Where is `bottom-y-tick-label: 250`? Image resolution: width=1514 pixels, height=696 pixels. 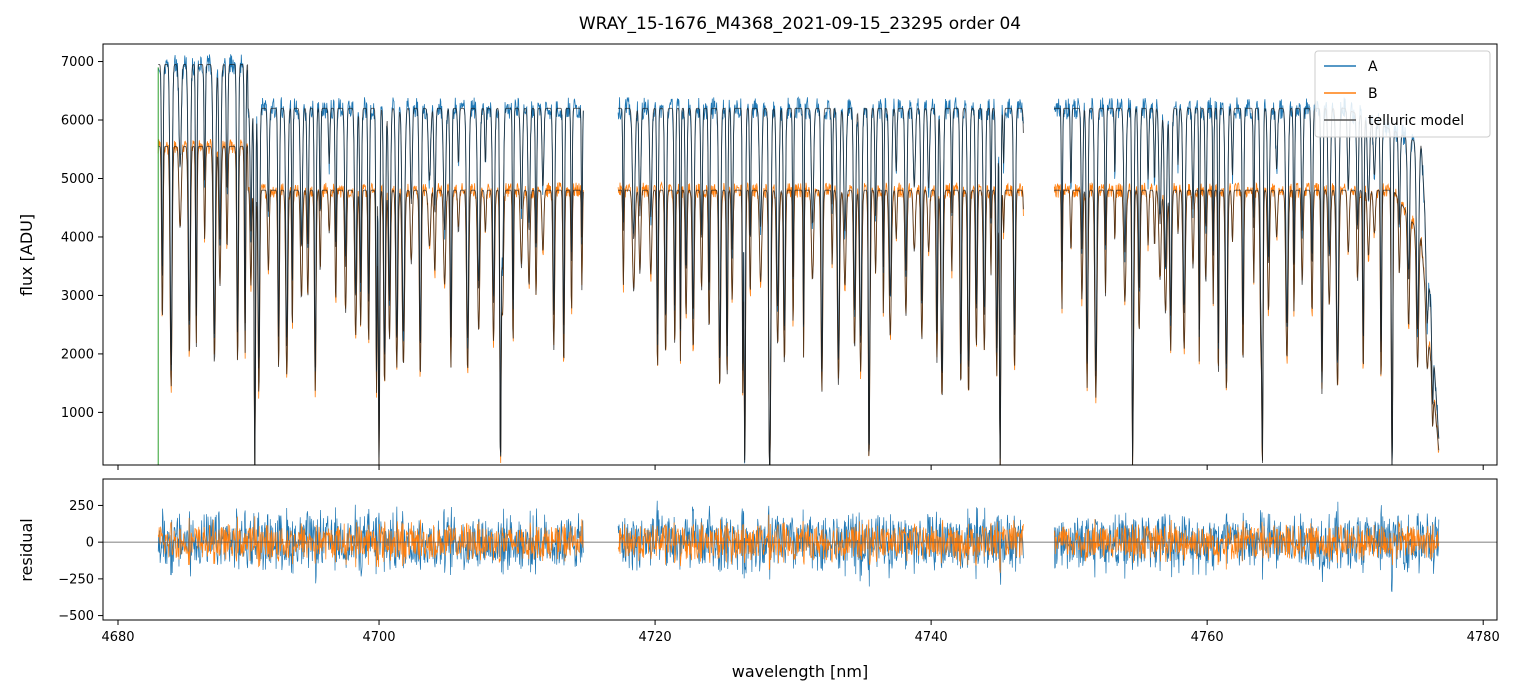
bottom-y-tick-label: 250 is located at coordinates (81, 506).